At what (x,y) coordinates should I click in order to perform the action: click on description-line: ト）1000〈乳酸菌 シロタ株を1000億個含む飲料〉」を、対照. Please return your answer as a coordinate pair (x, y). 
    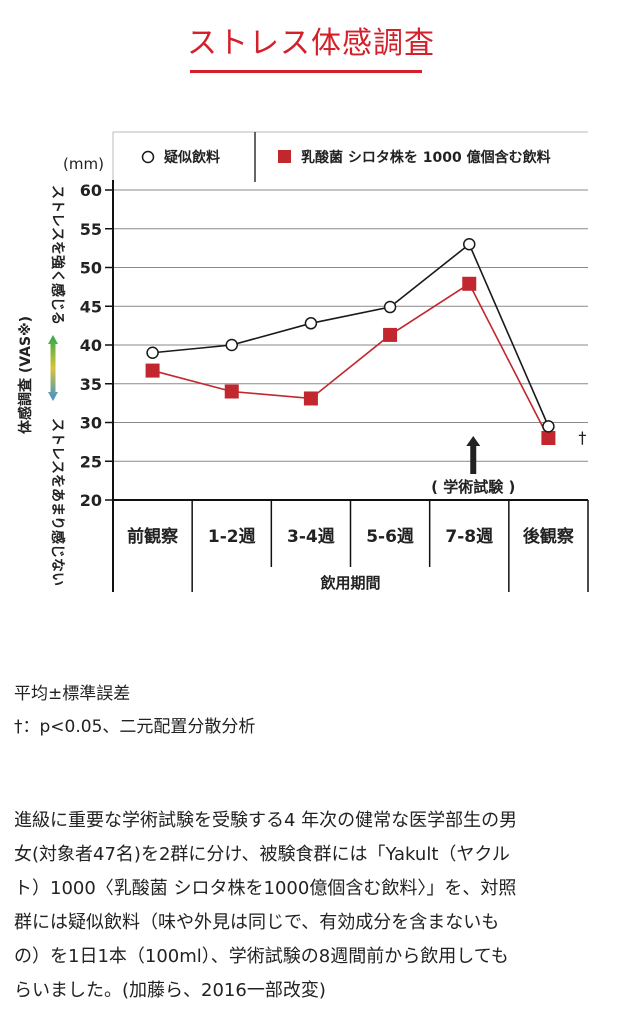
    Looking at the image, I should click on (265, 888).